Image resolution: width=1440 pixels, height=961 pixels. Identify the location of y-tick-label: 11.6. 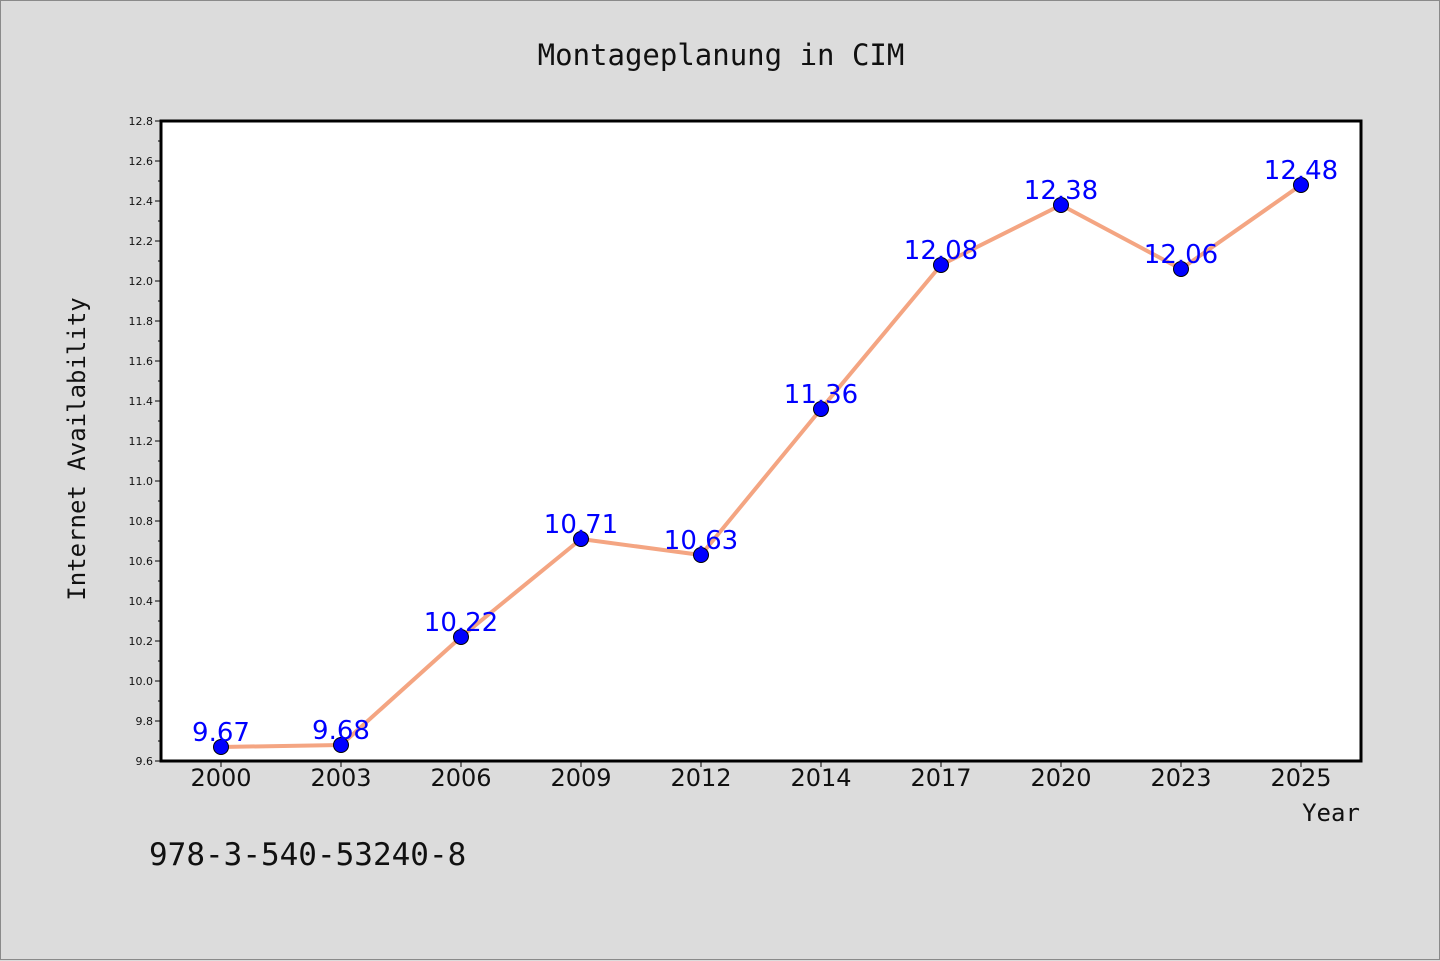
(141, 361).